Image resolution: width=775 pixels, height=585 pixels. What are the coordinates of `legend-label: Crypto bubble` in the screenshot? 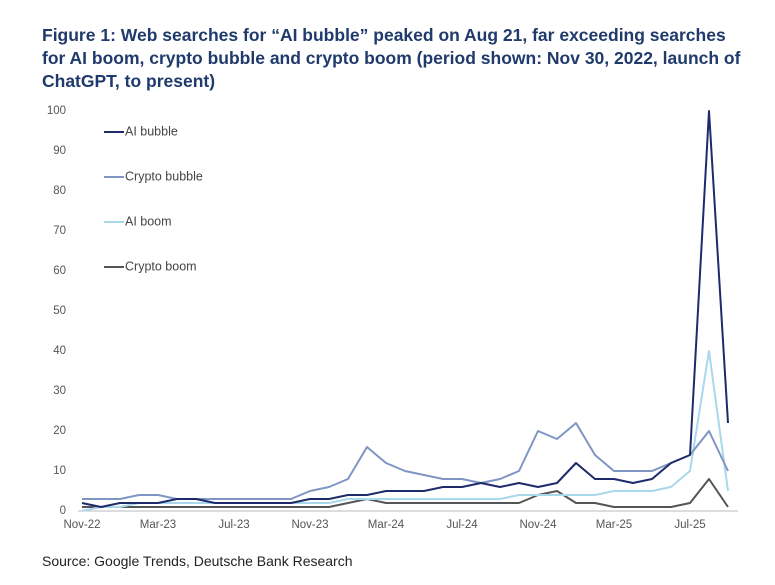 It's located at (164, 176).